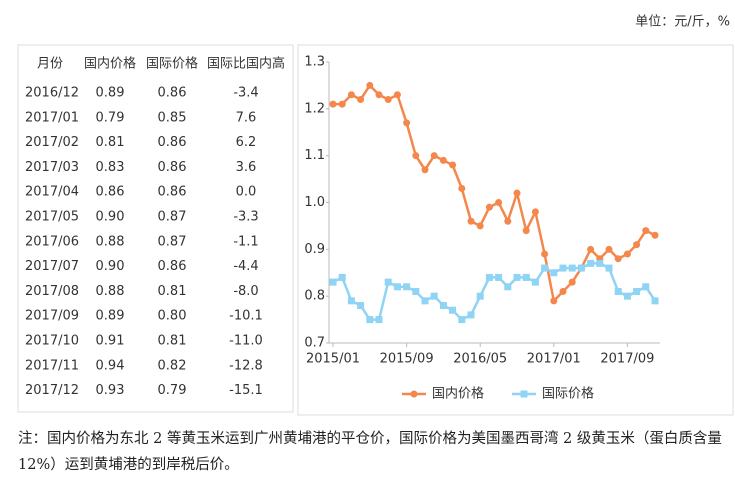 This screenshot has height=484, width=735. I want to click on table-cell: 0.85, so click(172, 117).